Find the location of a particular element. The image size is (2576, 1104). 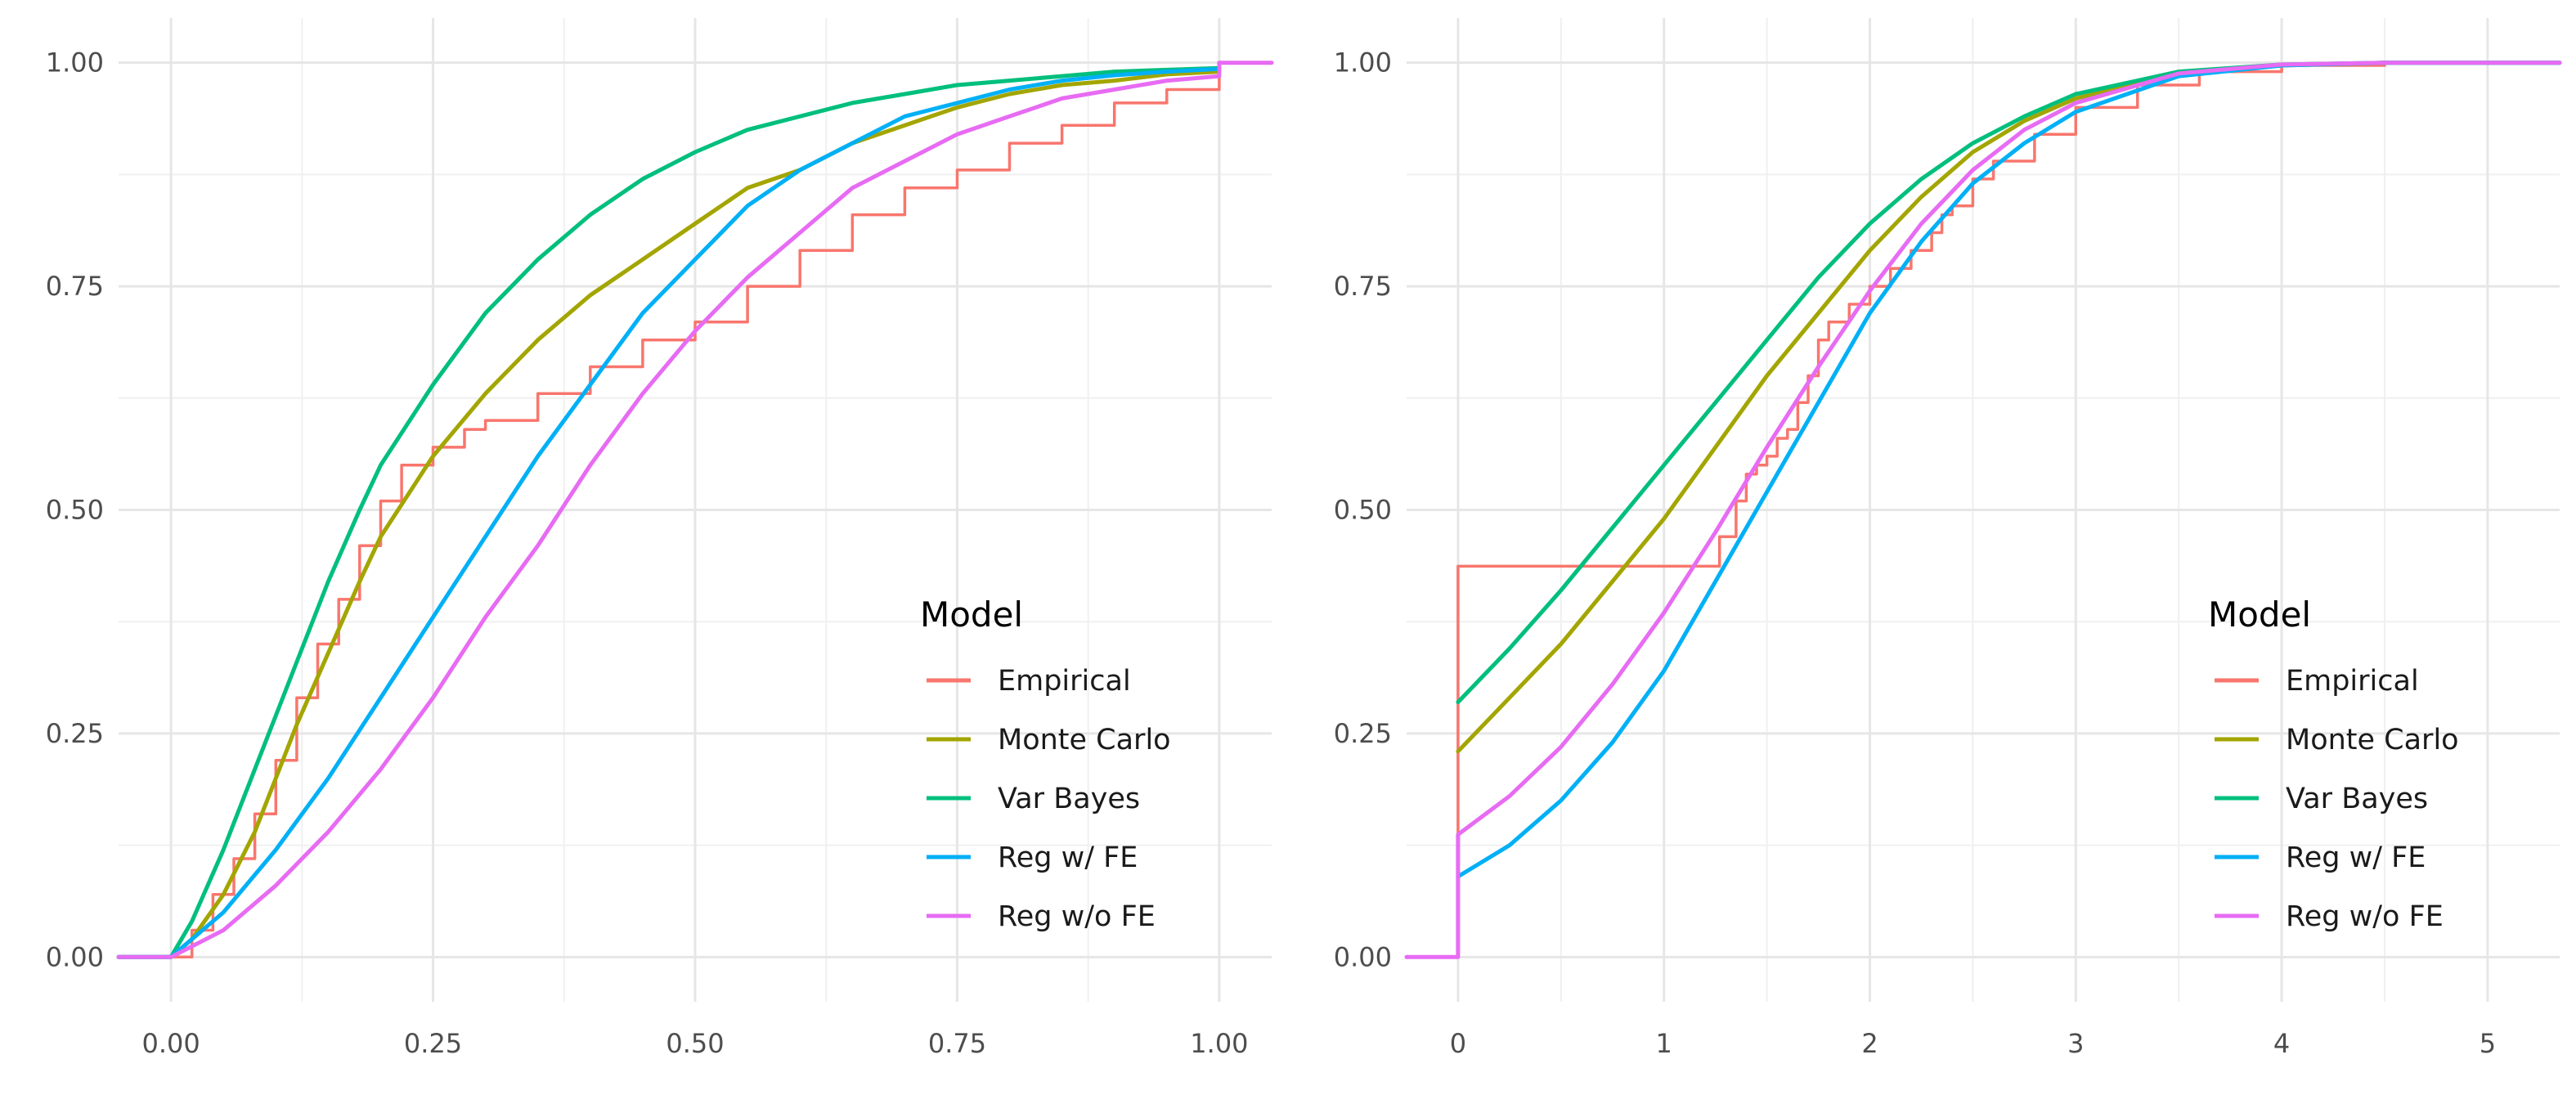

x-tick-label: 0.75 is located at coordinates (957, 1043).